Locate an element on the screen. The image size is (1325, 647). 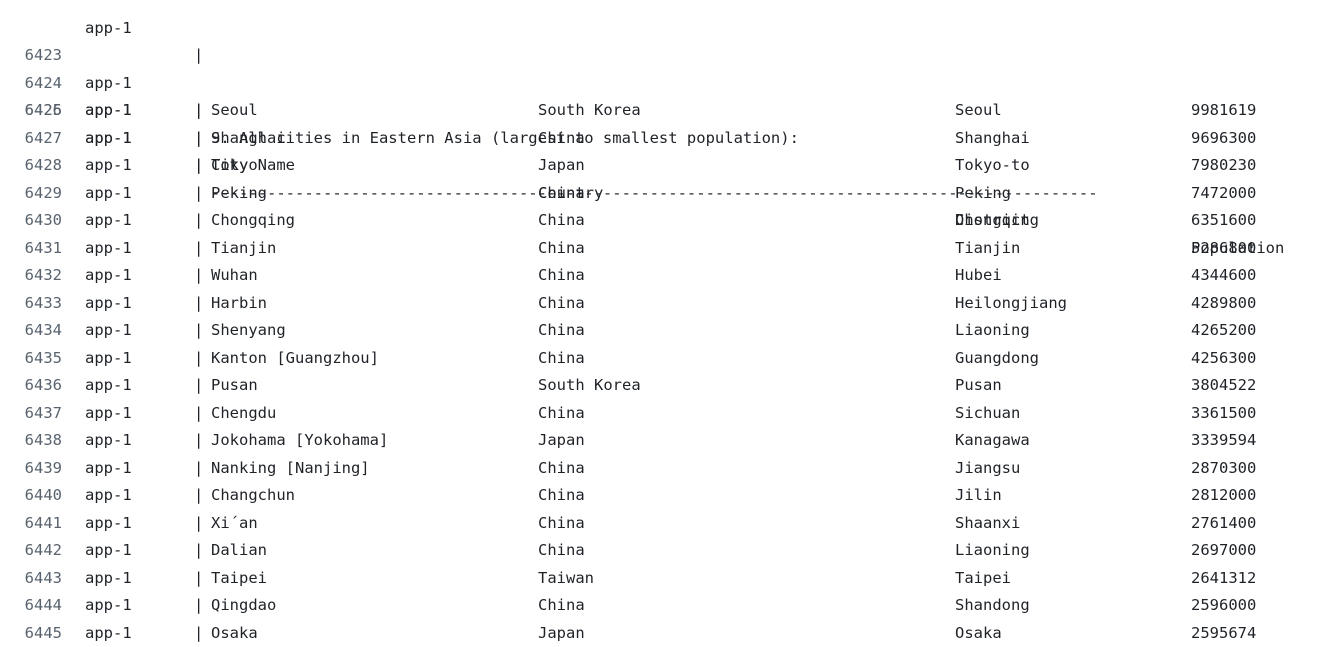
city-name-cell: Harbin is located at coordinates (239, 304).